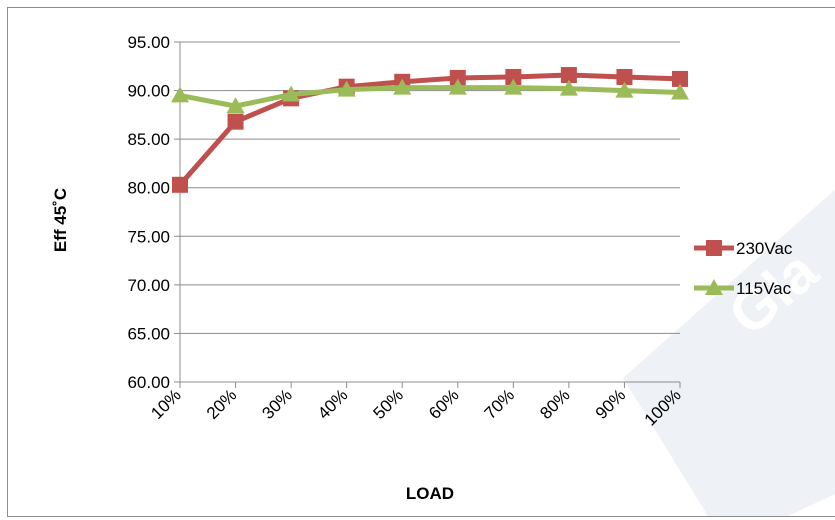 Image resolution: width=835 pixels, height=520 pixels. Describe the element at coordinates (443, 403) in the screenshot. I see `x-tick-label: 60%` at that location.